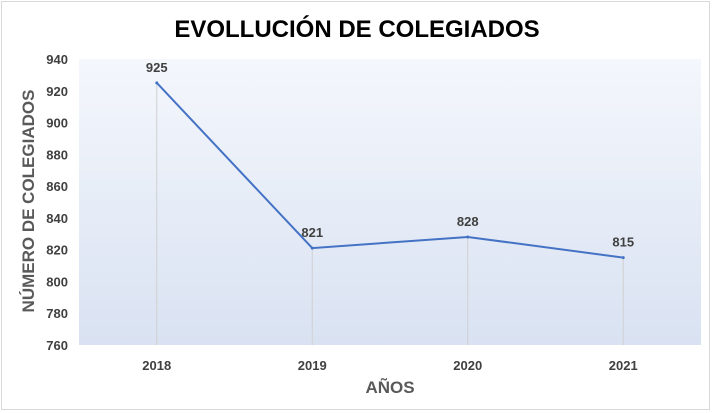 This screenshot has width=713, height=413. I want to click on y-tick-label: 860, so click(57, 186).